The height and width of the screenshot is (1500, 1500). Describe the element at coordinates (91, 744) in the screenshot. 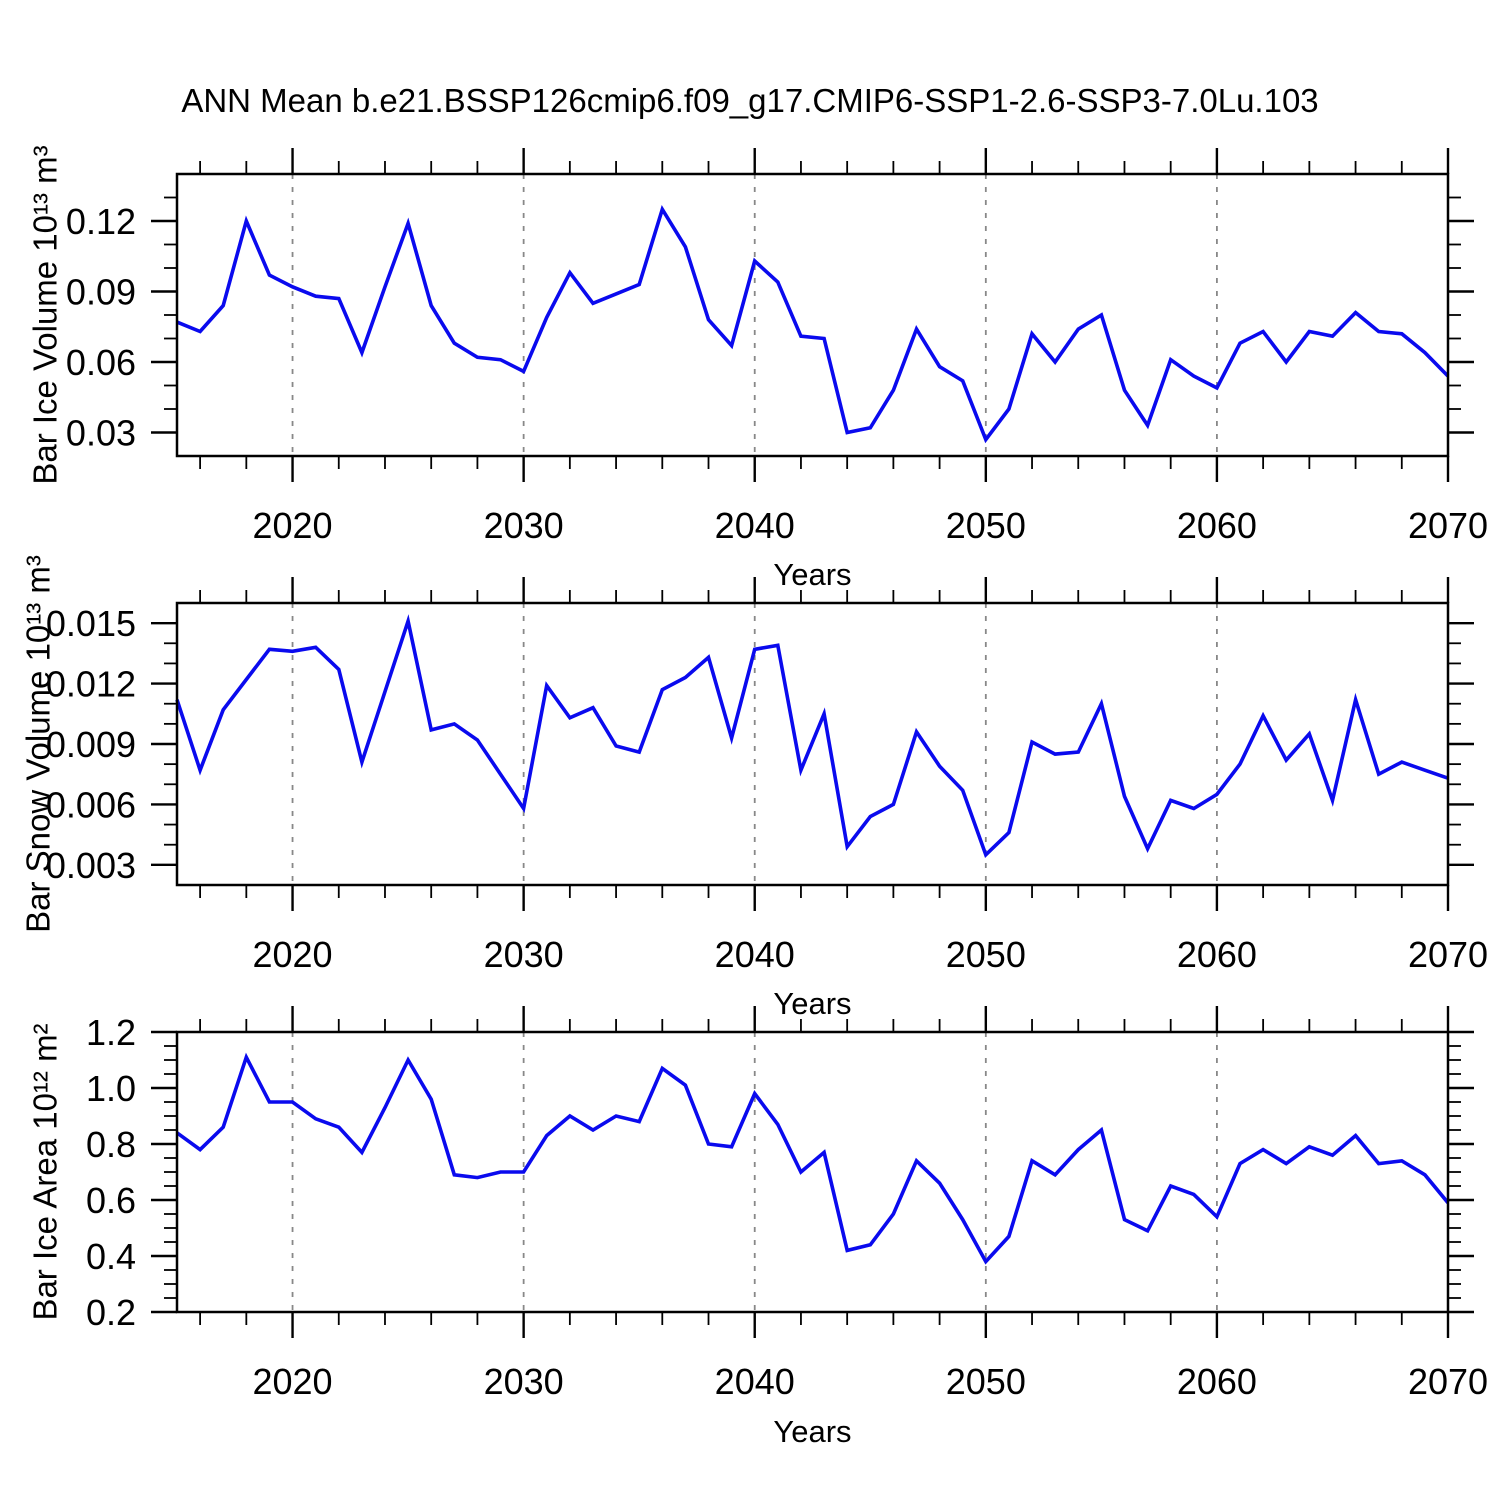

I see `y-tick-label: 0.009` at that location.